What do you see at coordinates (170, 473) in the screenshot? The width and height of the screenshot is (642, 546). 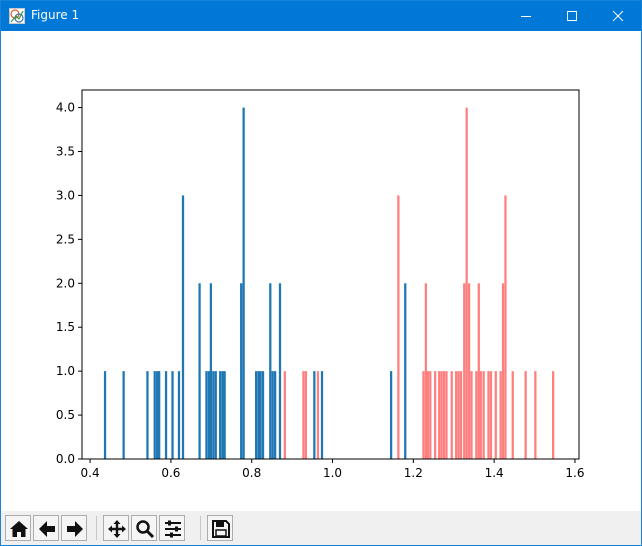 I see `x-tick-label: 0.6` at bounding box center [170, 473].